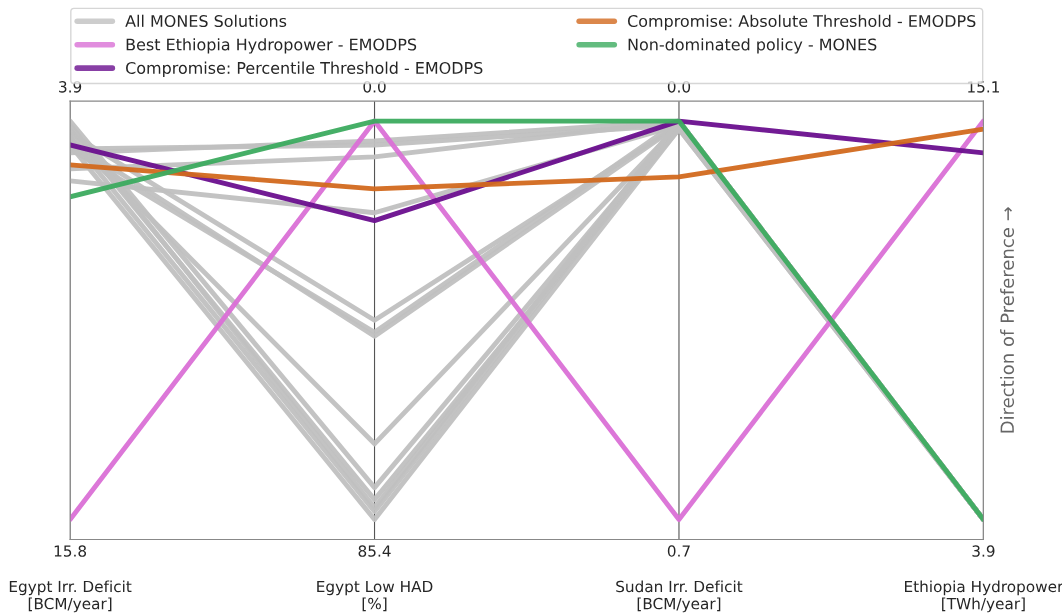 This screenshot has height=613, width=1062. Describe the element at coordinates (752, 46) in the screenshot. I see `legend-label: Non-dominated policy - MONES` at that location.